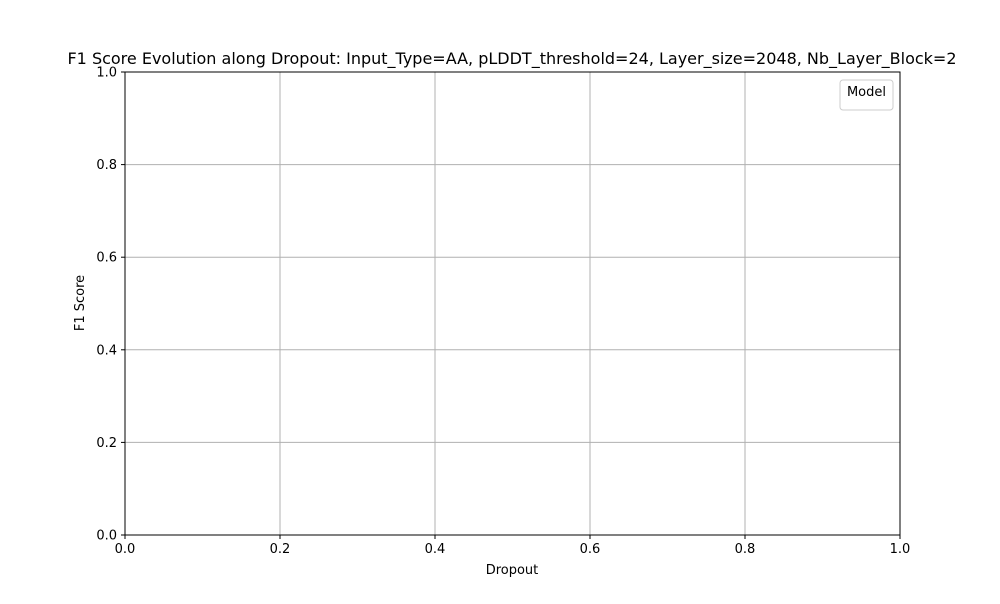  What do you see at coordinates (106, 443) in the screenshot?
I see `y-tick-label: 0.2` at bounding box center [106, 443].